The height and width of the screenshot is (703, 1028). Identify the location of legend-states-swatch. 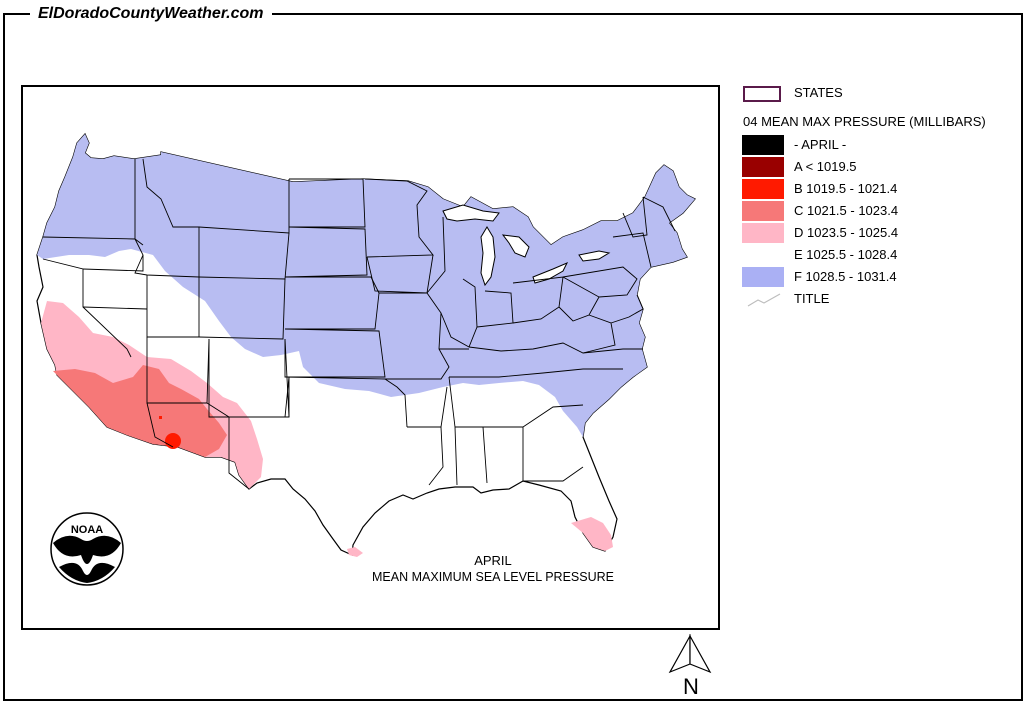
(762, 94).